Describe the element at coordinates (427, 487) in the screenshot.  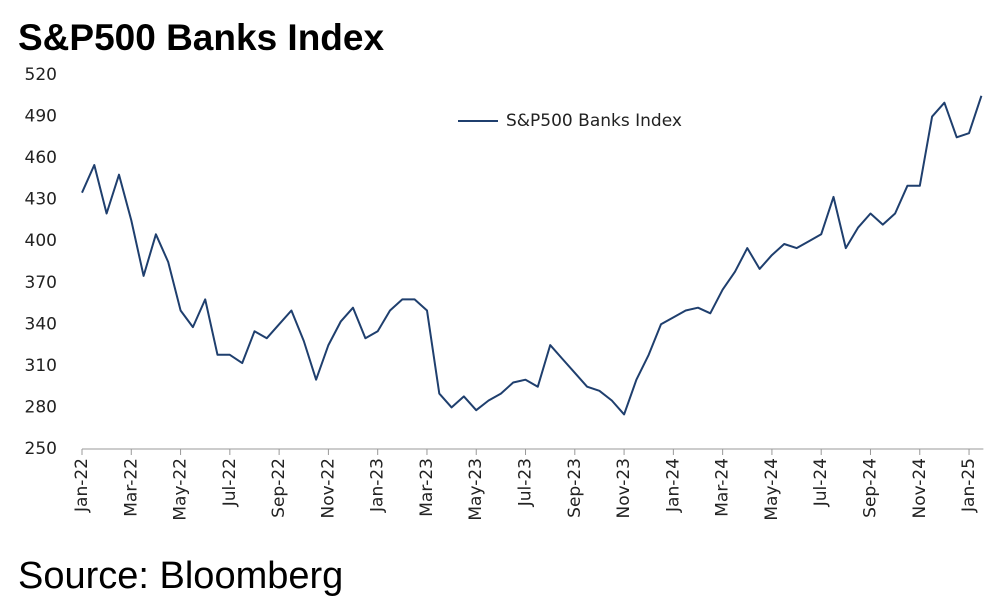
I see `x-tick-label: Mar-23` at that location.